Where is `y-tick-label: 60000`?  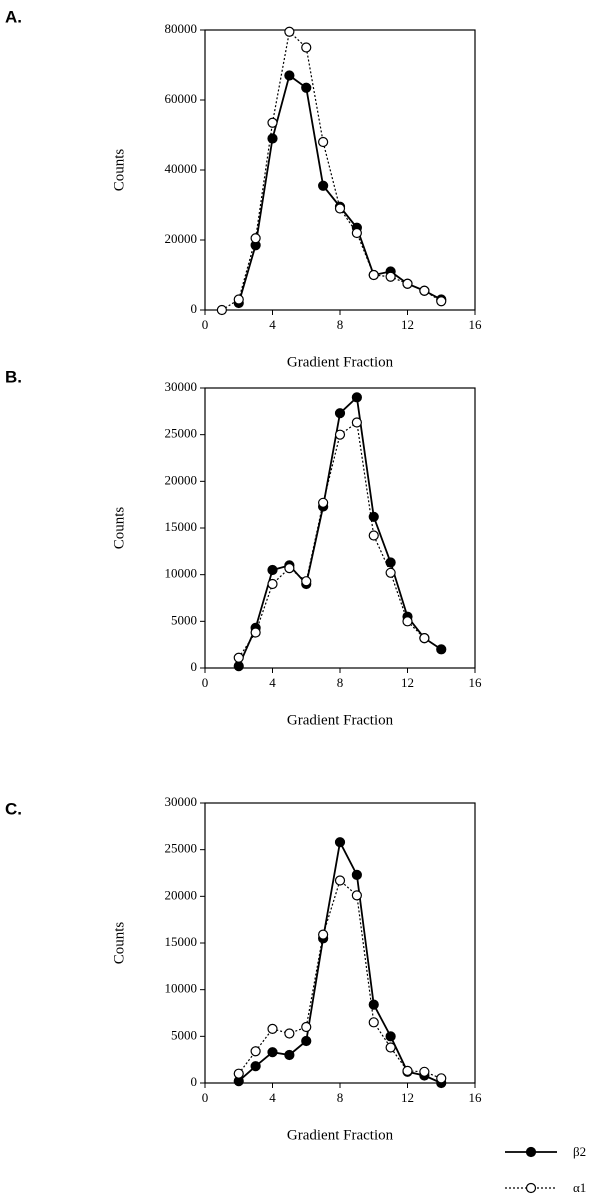
y-tick-label: 60000 is located at coordinates (181, 98).